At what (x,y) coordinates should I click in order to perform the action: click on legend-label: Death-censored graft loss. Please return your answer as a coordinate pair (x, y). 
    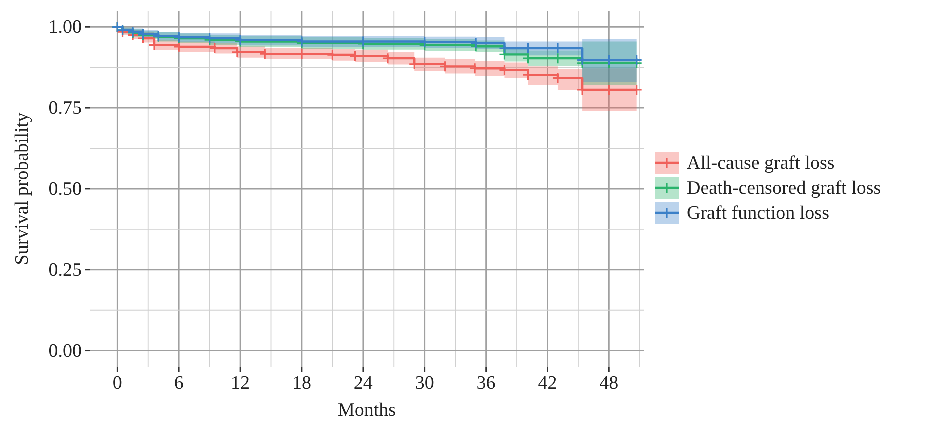
    Looking at the image, I should click on (784, 188).